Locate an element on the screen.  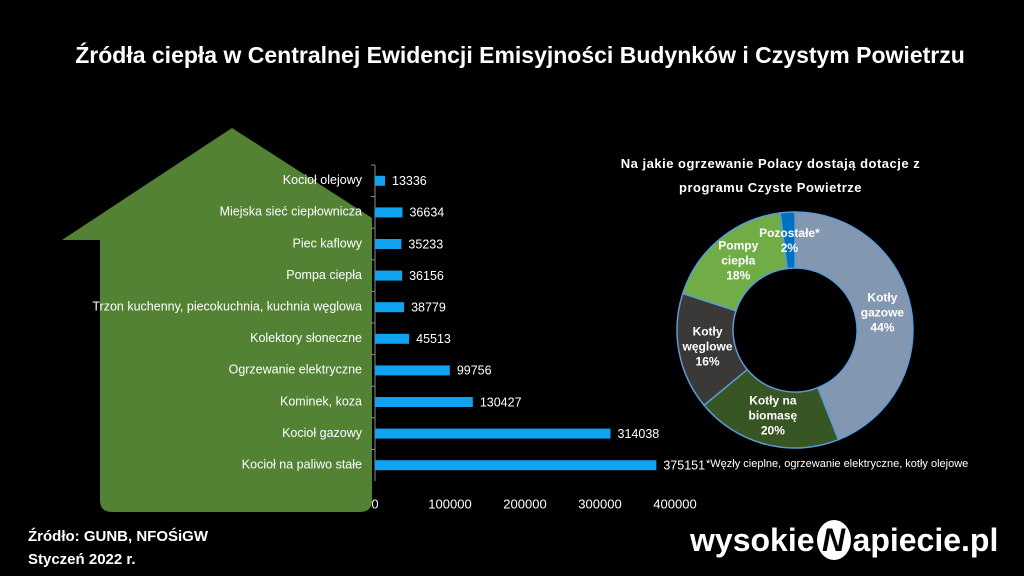
segment-label: Pozostałe* 2% is located at coordinates (789, 241).